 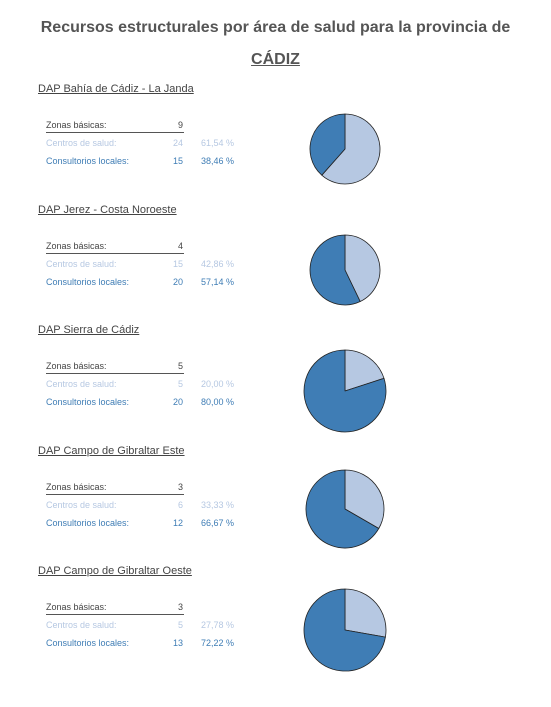 What do you see at coordinates (180, 366) in the screenshot?
I see `zonas-value: 5` at bounding box center [180, 366].